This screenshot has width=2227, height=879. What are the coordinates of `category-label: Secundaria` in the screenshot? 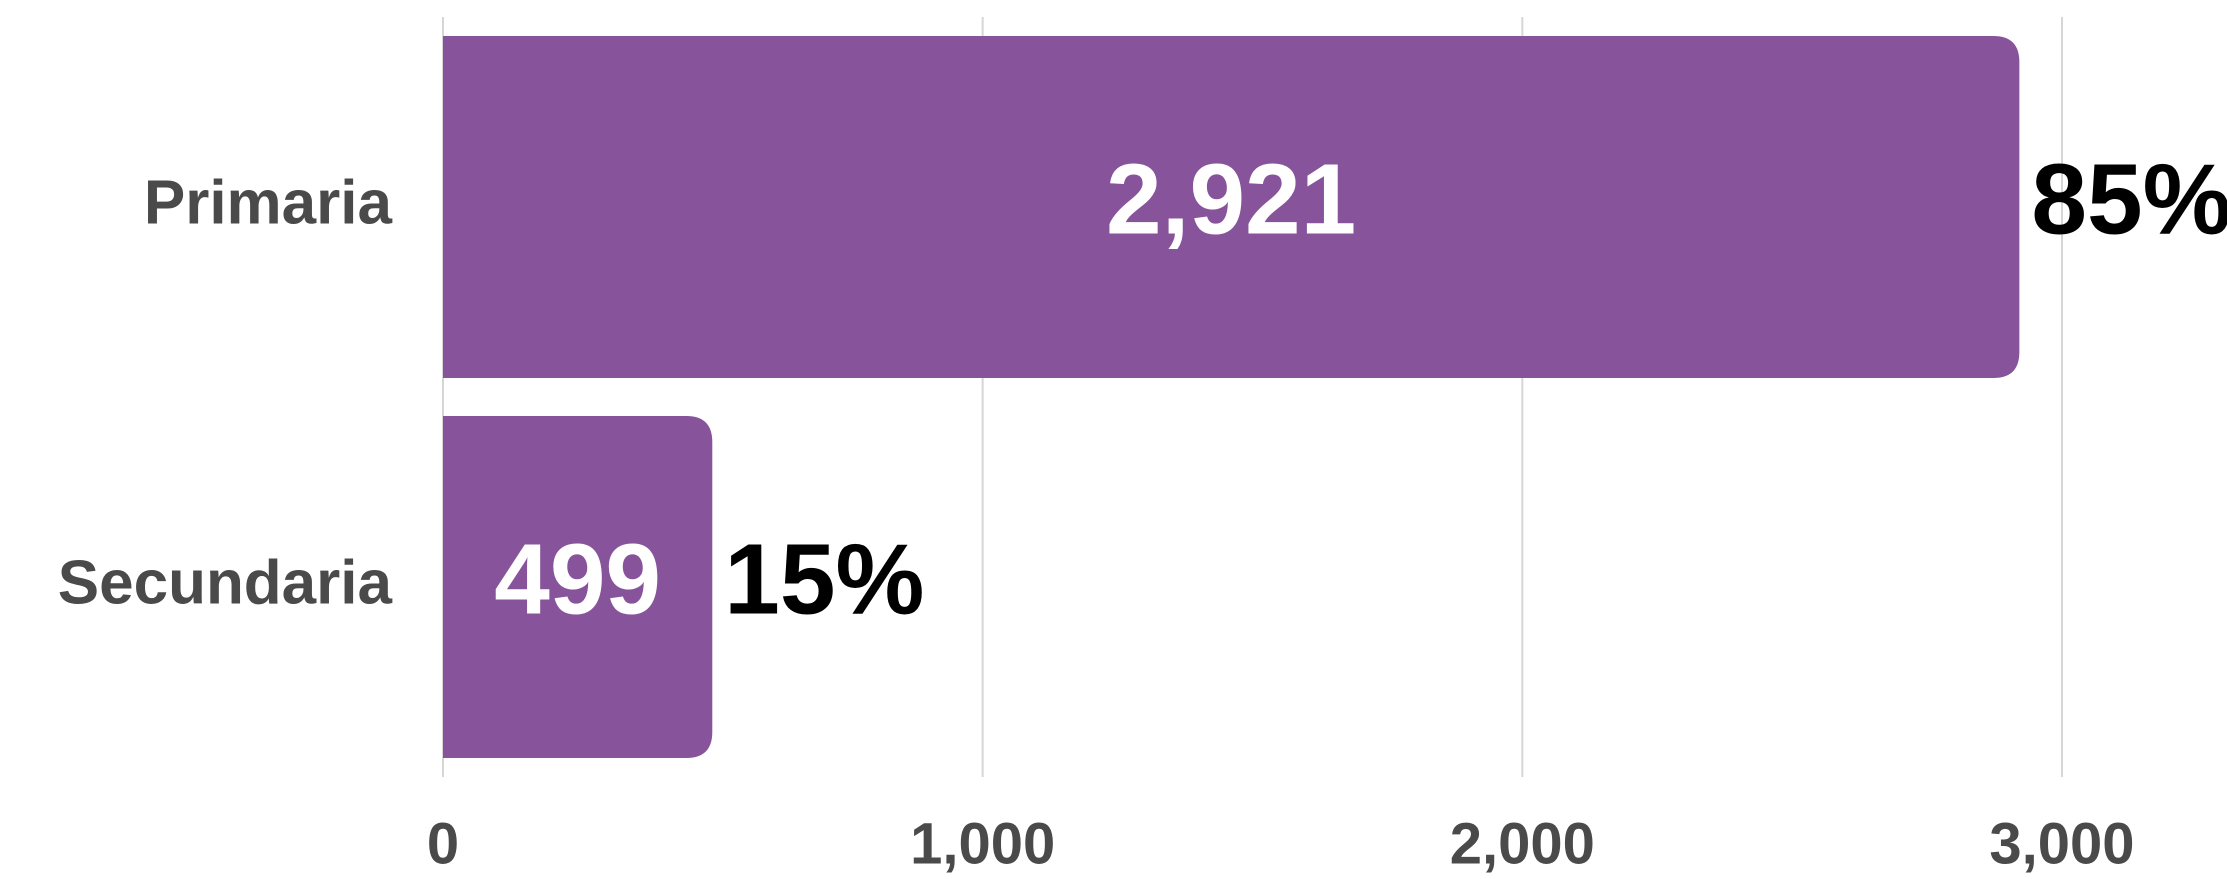 It's located at (225, 582).